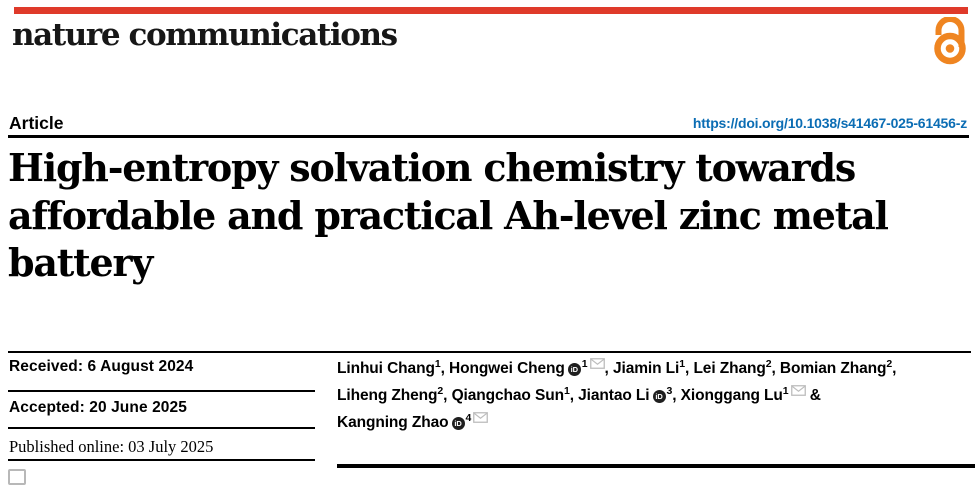 This screenshot has height=485, width=978. I want to click on published-date: Published online: 03 July 2025, so click(111, 446).